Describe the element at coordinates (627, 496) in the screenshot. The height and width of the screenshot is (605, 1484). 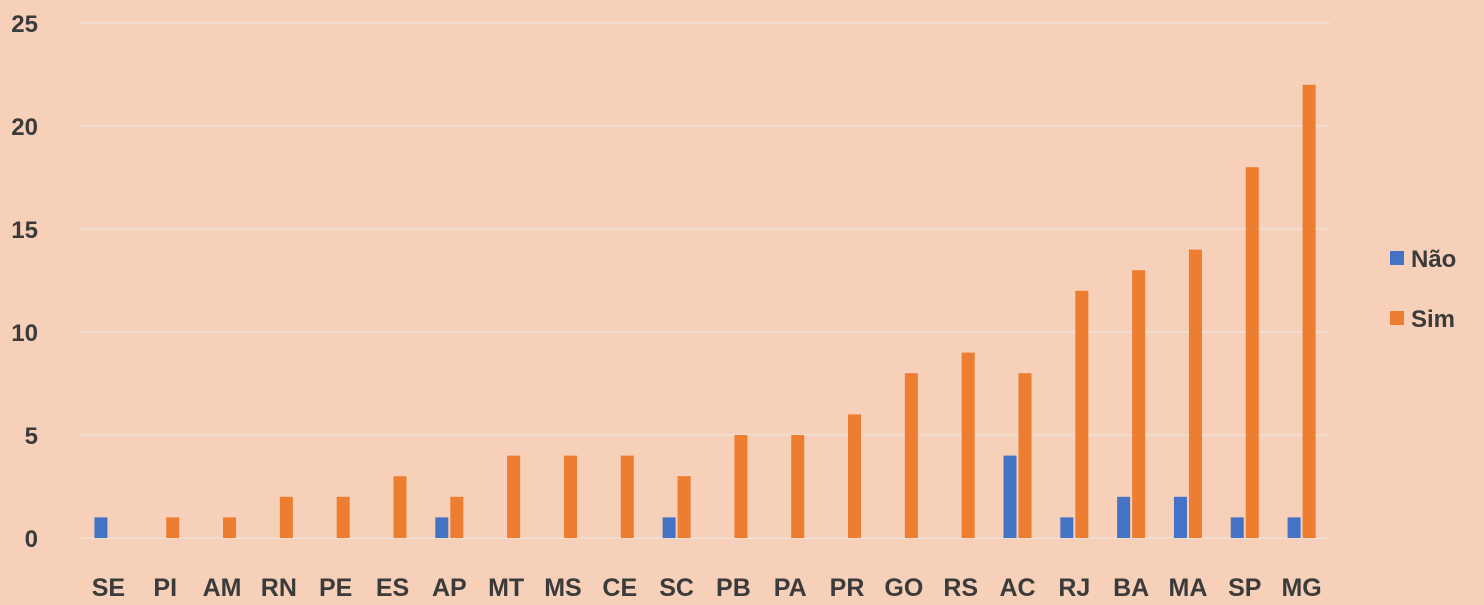
I see `bar-sim-CE` at that location.